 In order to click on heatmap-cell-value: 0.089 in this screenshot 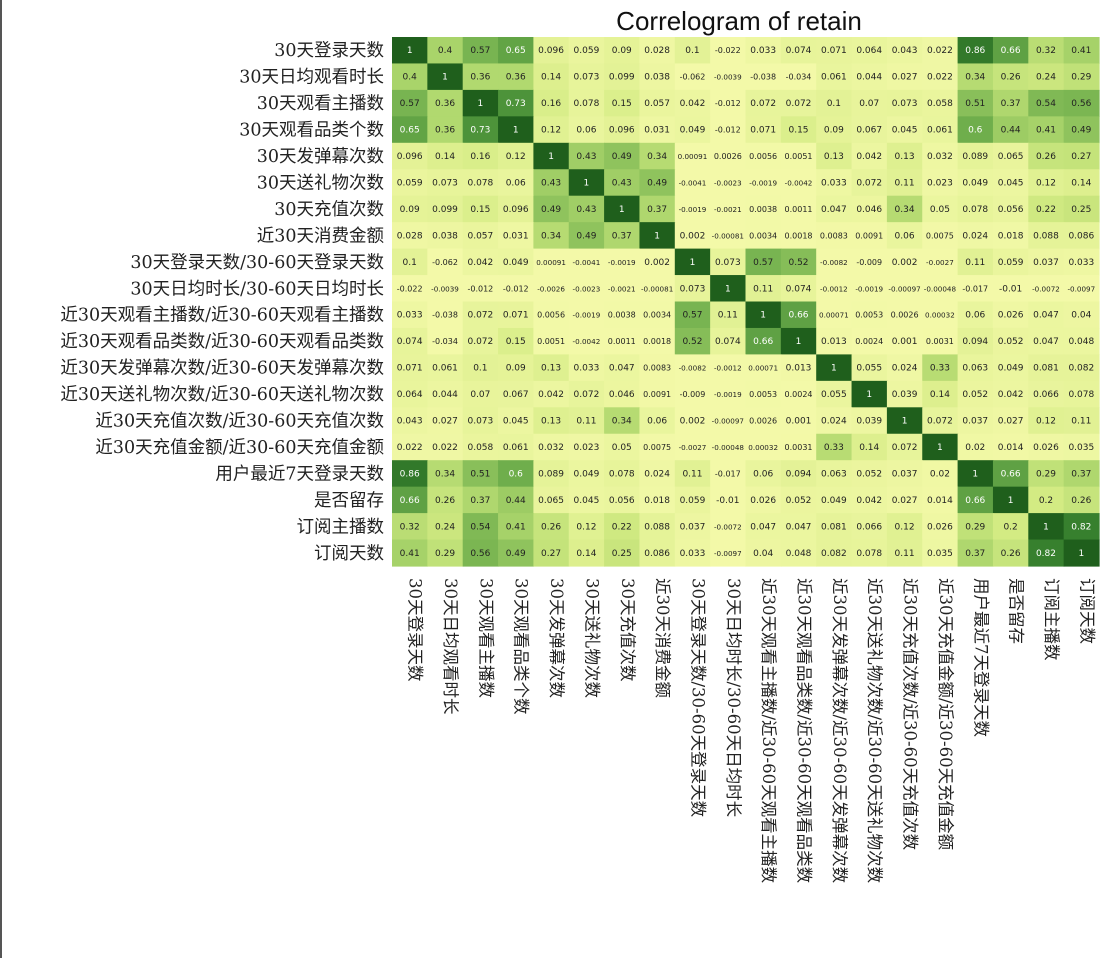, I will do `click(551, 474)`.